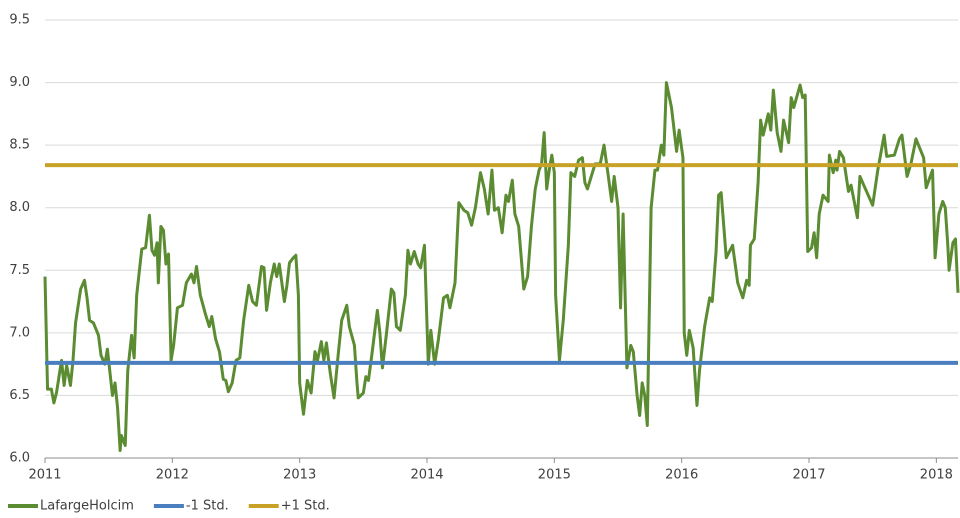  What do you see at coordinates (554, 475) in the screenshot?
I see `x-tick-label: 2015` at bounding box center [554, 475].